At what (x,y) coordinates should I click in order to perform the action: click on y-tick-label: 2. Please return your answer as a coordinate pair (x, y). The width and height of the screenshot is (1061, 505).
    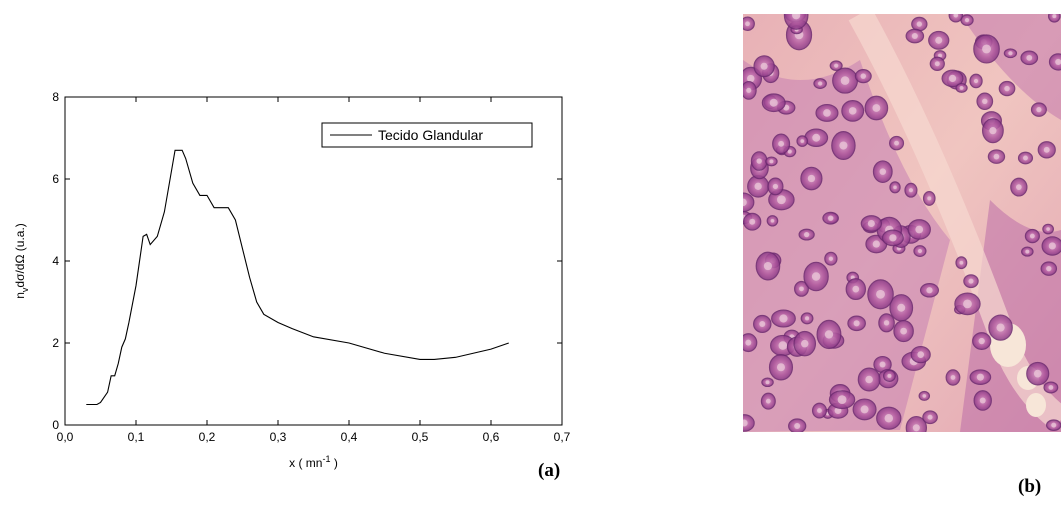
    Looking at the image, I should click on (55, 343).